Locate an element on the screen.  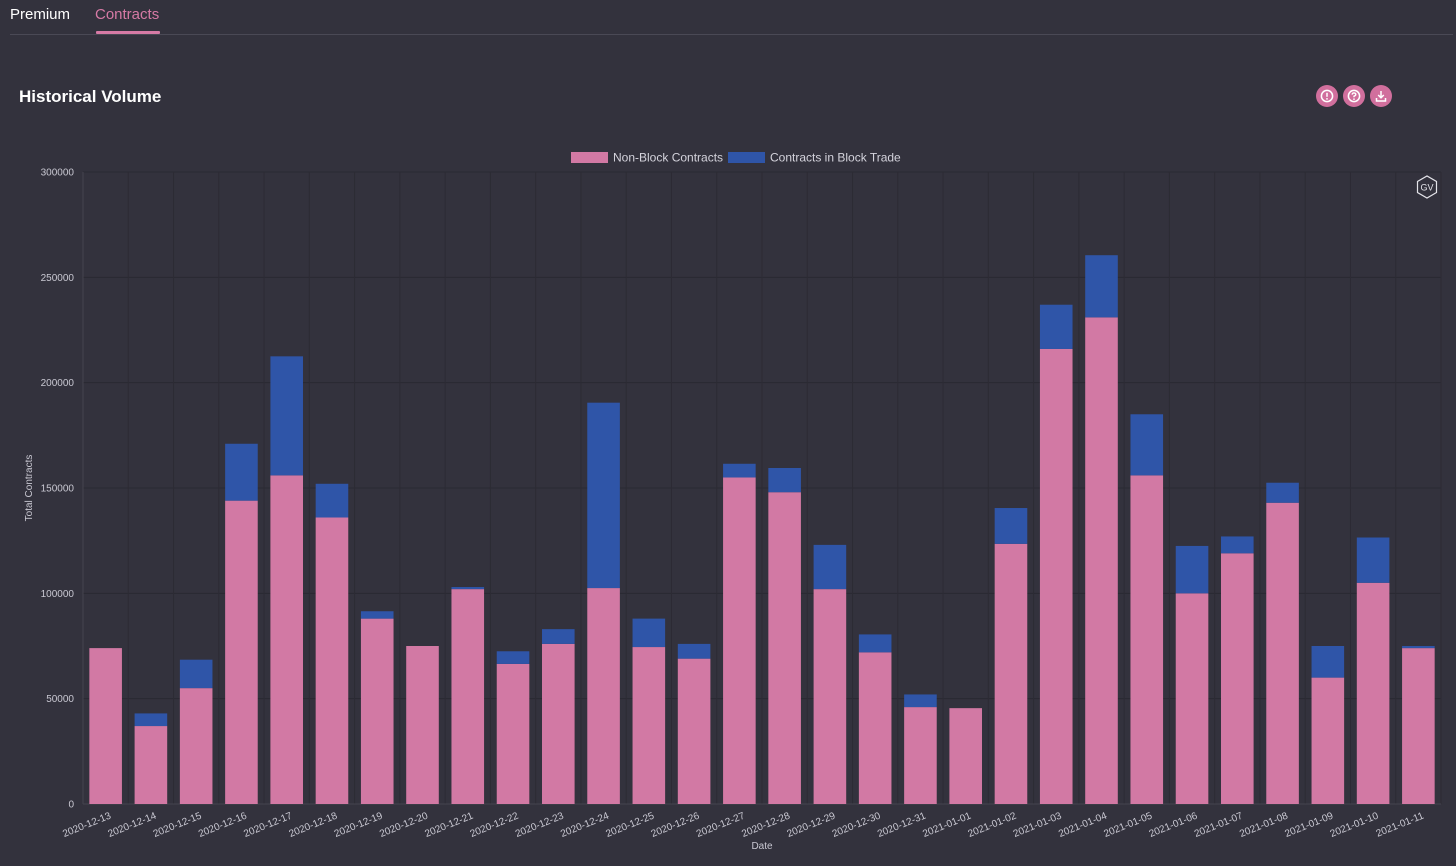
x-tick-label: 2020-12-30 is located at coordinates (857, 825).